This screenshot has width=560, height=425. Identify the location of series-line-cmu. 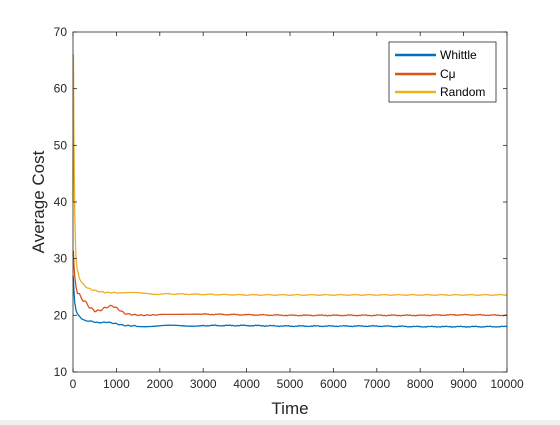
(290, 283).